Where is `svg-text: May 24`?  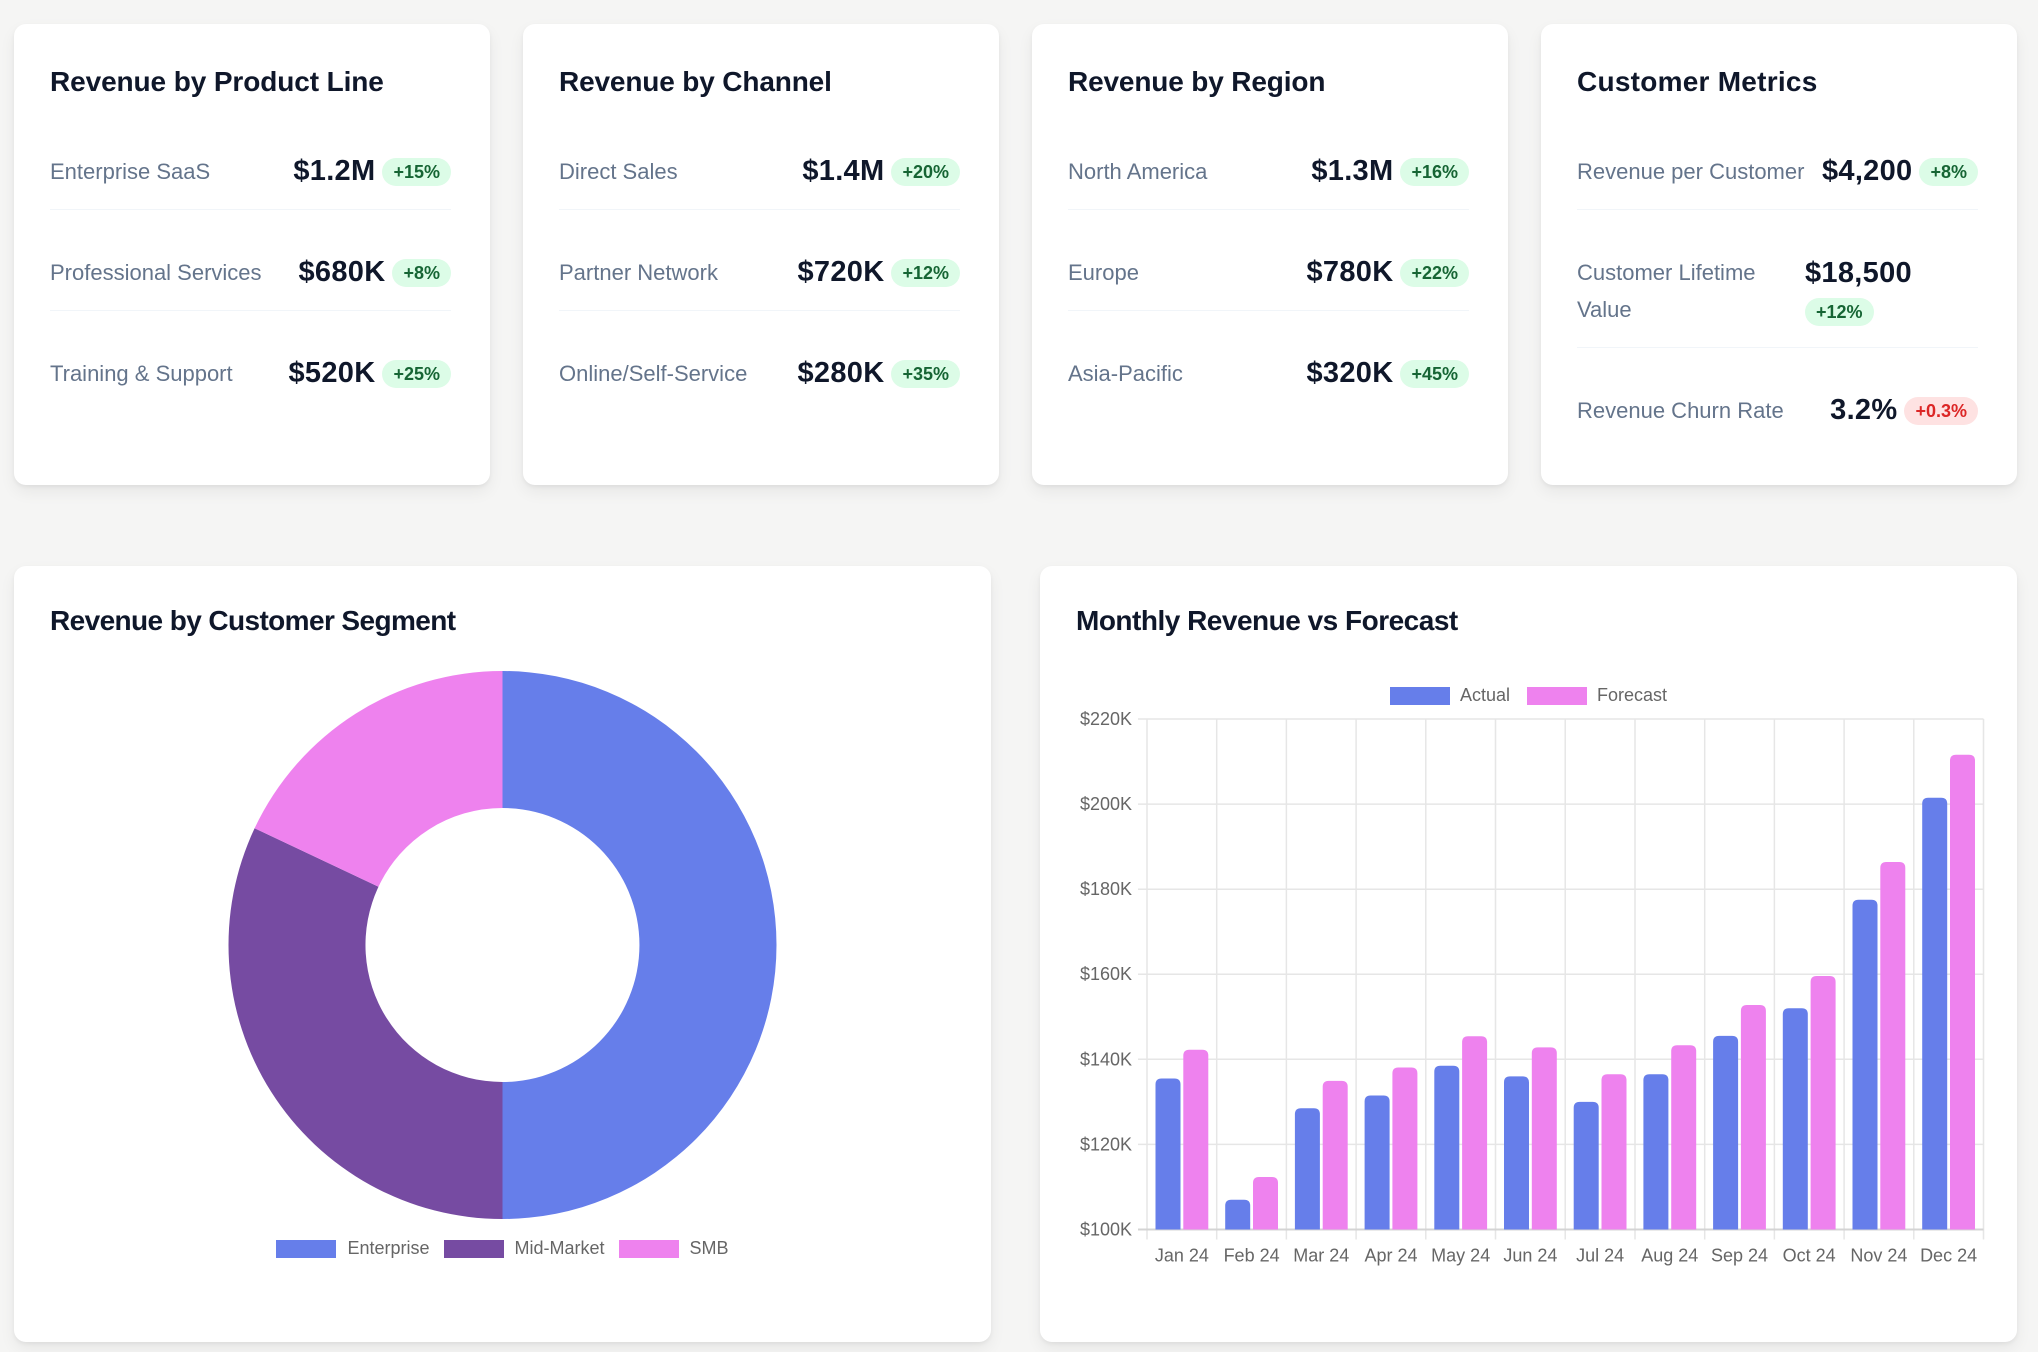
svg-text: May 24 is located at coordinates (1460, 1256).